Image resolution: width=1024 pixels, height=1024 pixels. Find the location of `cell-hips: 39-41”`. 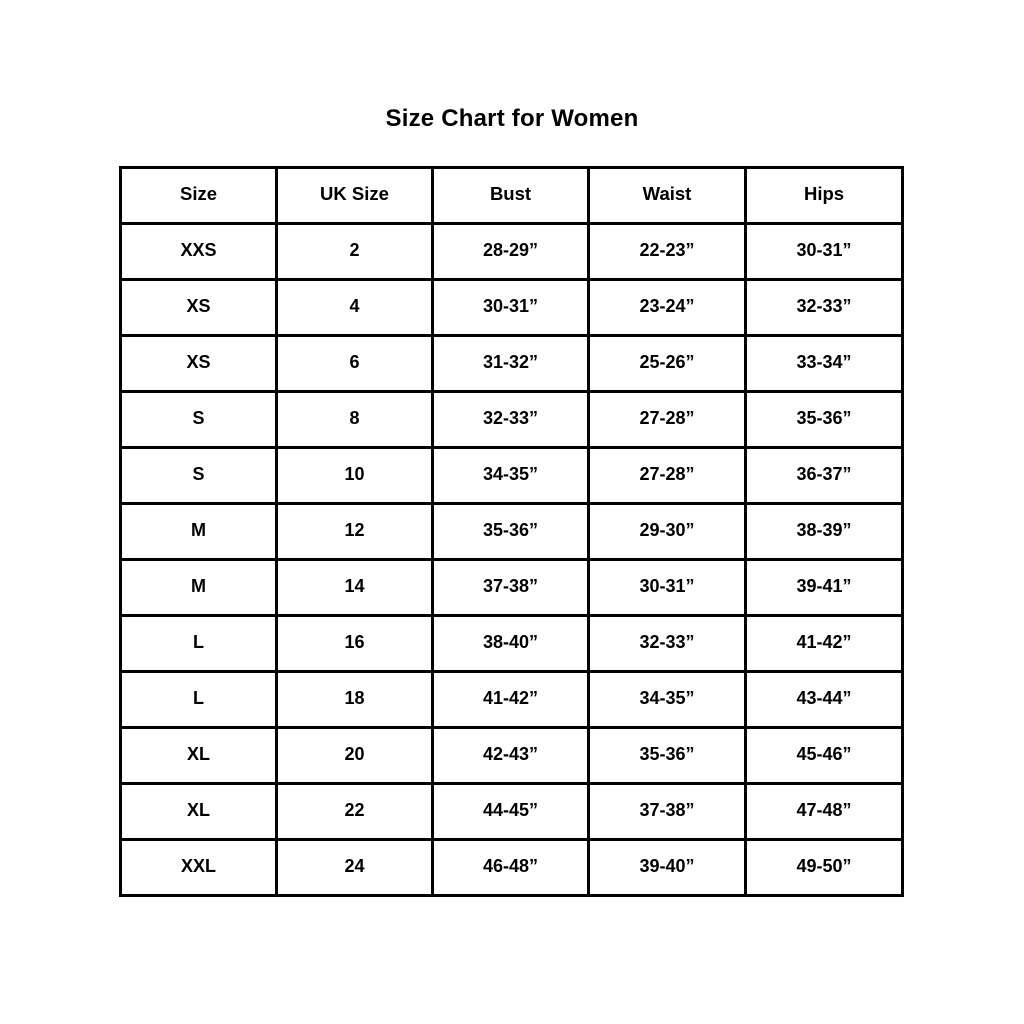

cell-hips: 39-41” is located at coordinates (824, 587).